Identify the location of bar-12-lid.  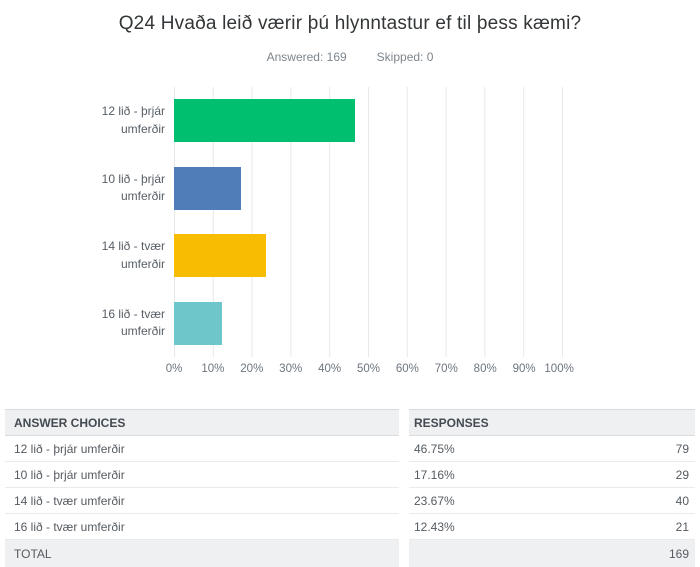
(265, 121).